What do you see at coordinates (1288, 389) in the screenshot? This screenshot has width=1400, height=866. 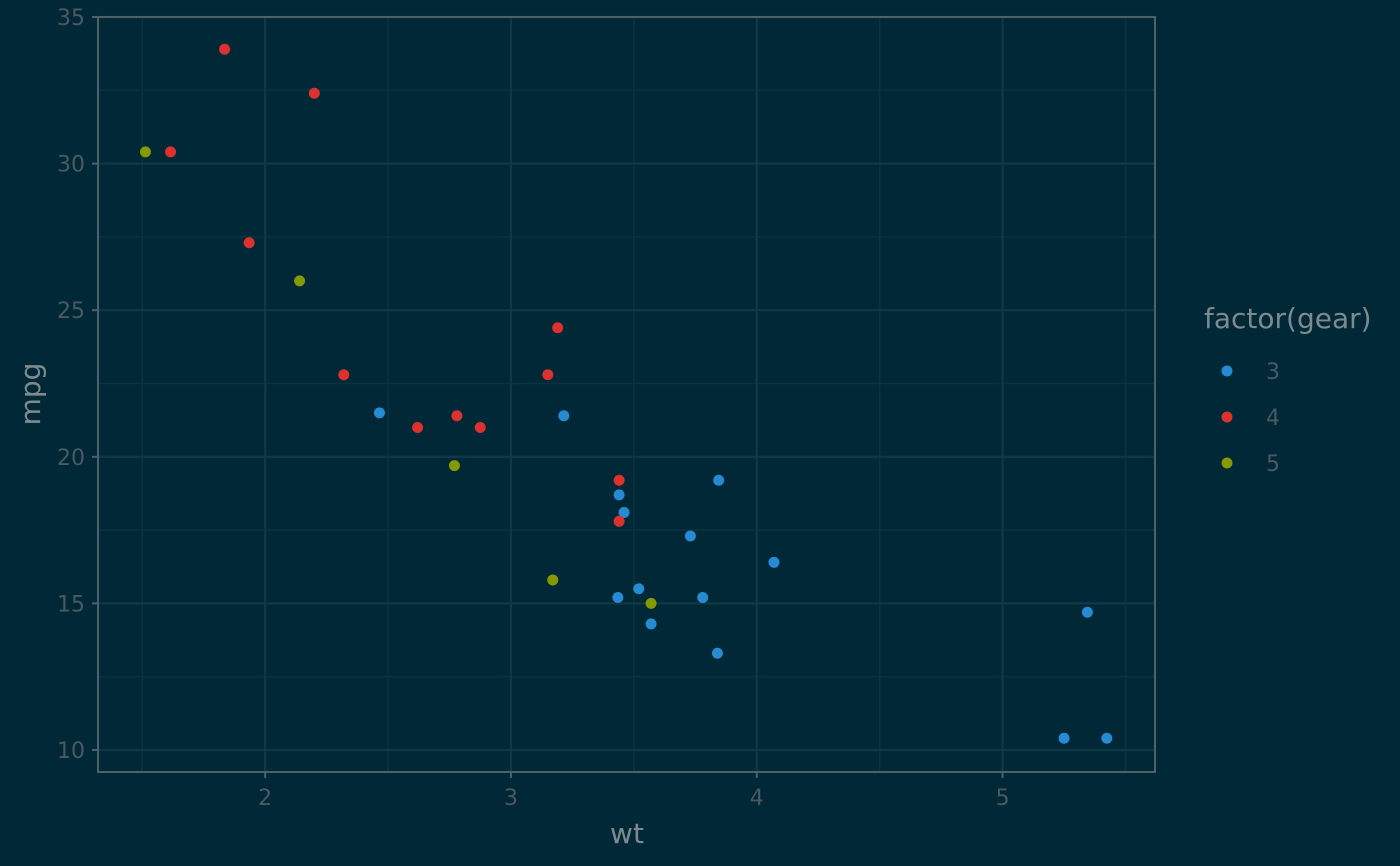 I see `legend: factor(gear) 3 4 5` at bounding box center [1288, 389].